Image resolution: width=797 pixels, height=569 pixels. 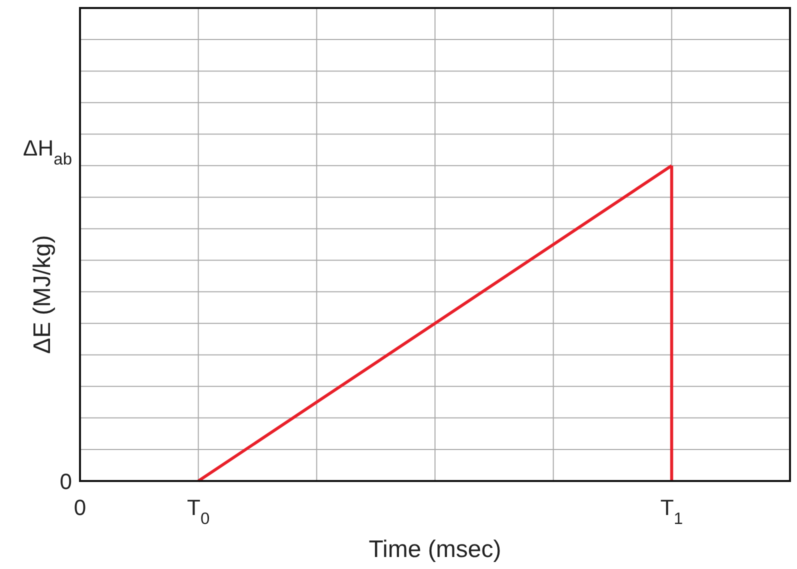 What do you see at coordinates (435, 549) in the screenshot?
I see `x-axis-title: Time (msec)` at bounding box center [435, 549].